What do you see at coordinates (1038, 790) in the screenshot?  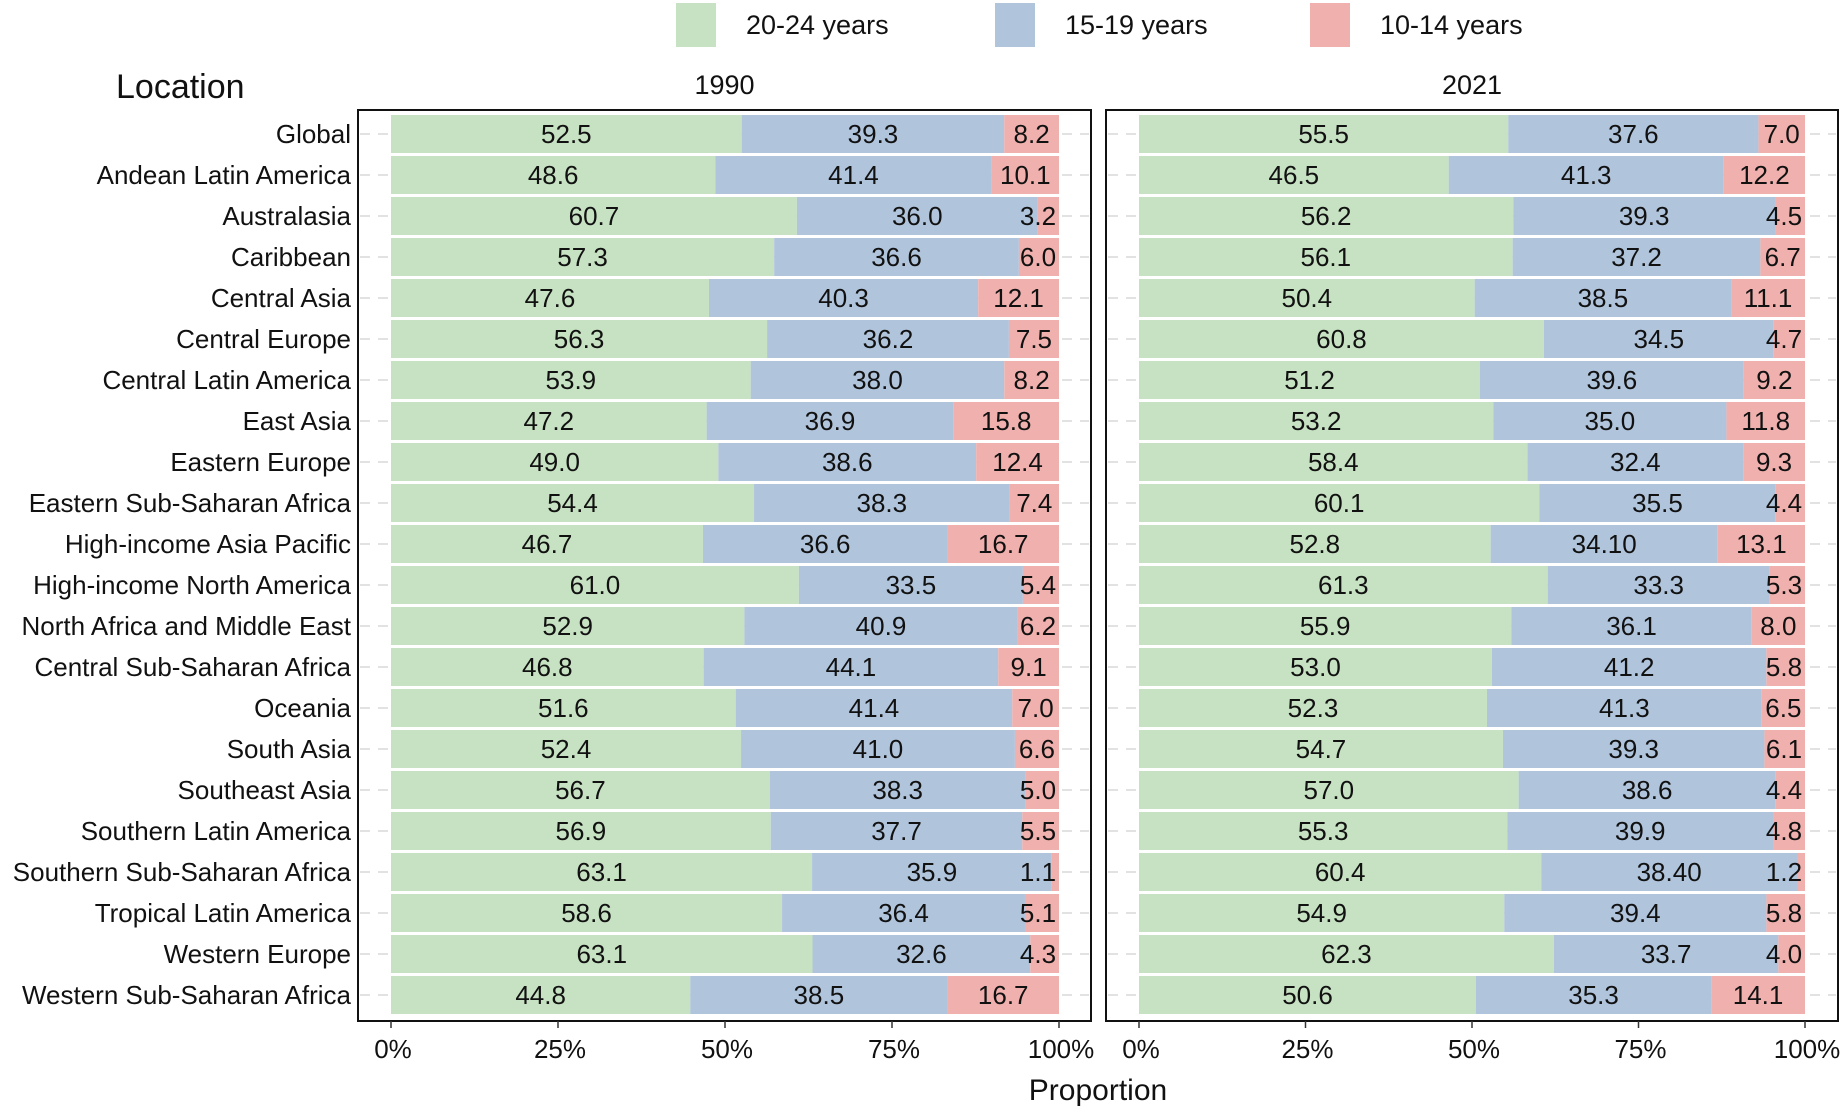 I see `data-label: 5.0` at bounding box center [1038, 790].